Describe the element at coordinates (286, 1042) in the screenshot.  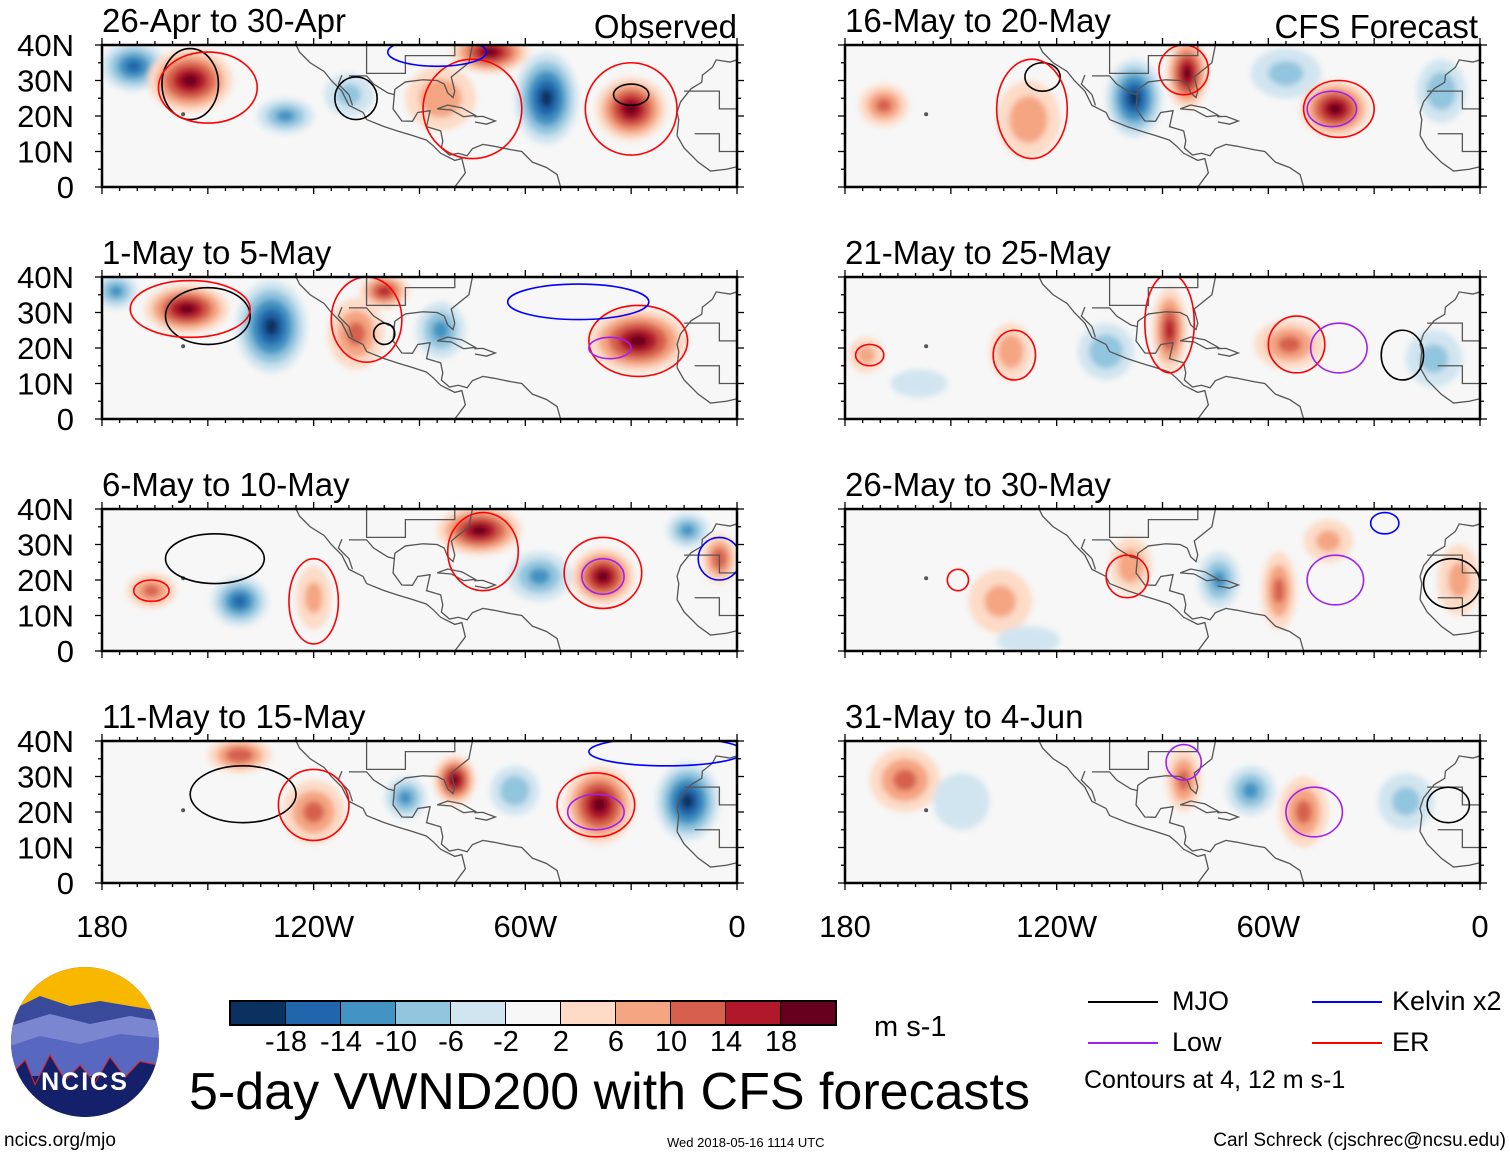
I see `colorbar-label: -18` at that location.